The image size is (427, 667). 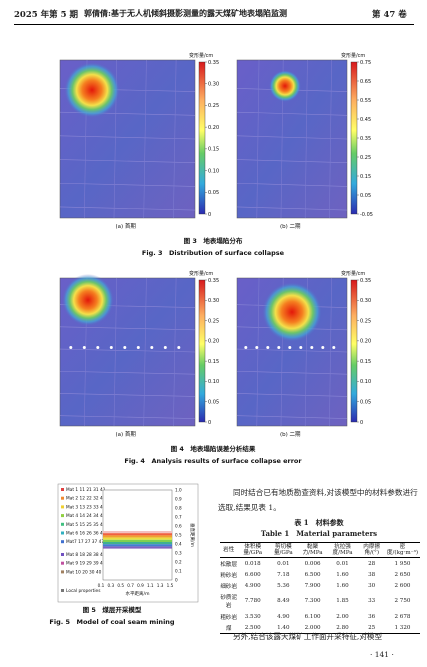 What do you see at coordinates (283, 616) in the screenshot?
I see `cell: 4.90` at bounding box center [283, 616].